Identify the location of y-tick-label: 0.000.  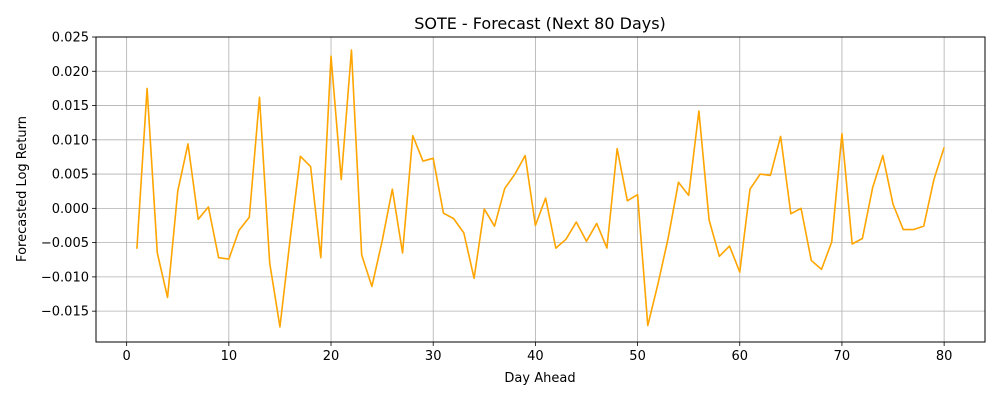
(70, 209).